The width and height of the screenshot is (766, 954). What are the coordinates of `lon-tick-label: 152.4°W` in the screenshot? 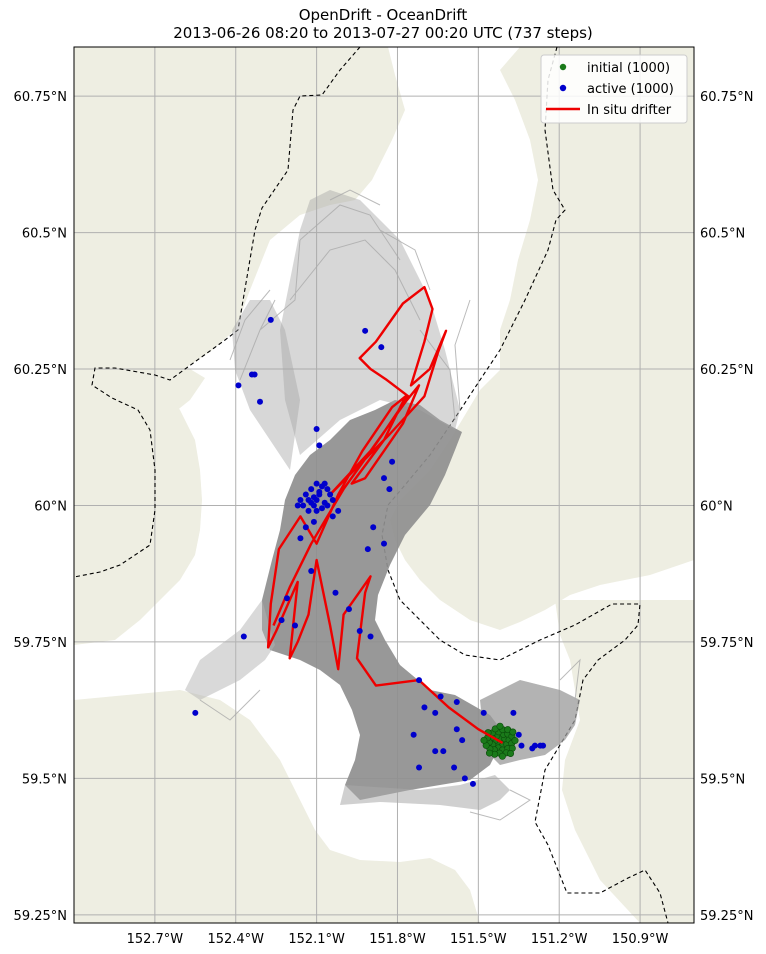 It's located at (235, 939).